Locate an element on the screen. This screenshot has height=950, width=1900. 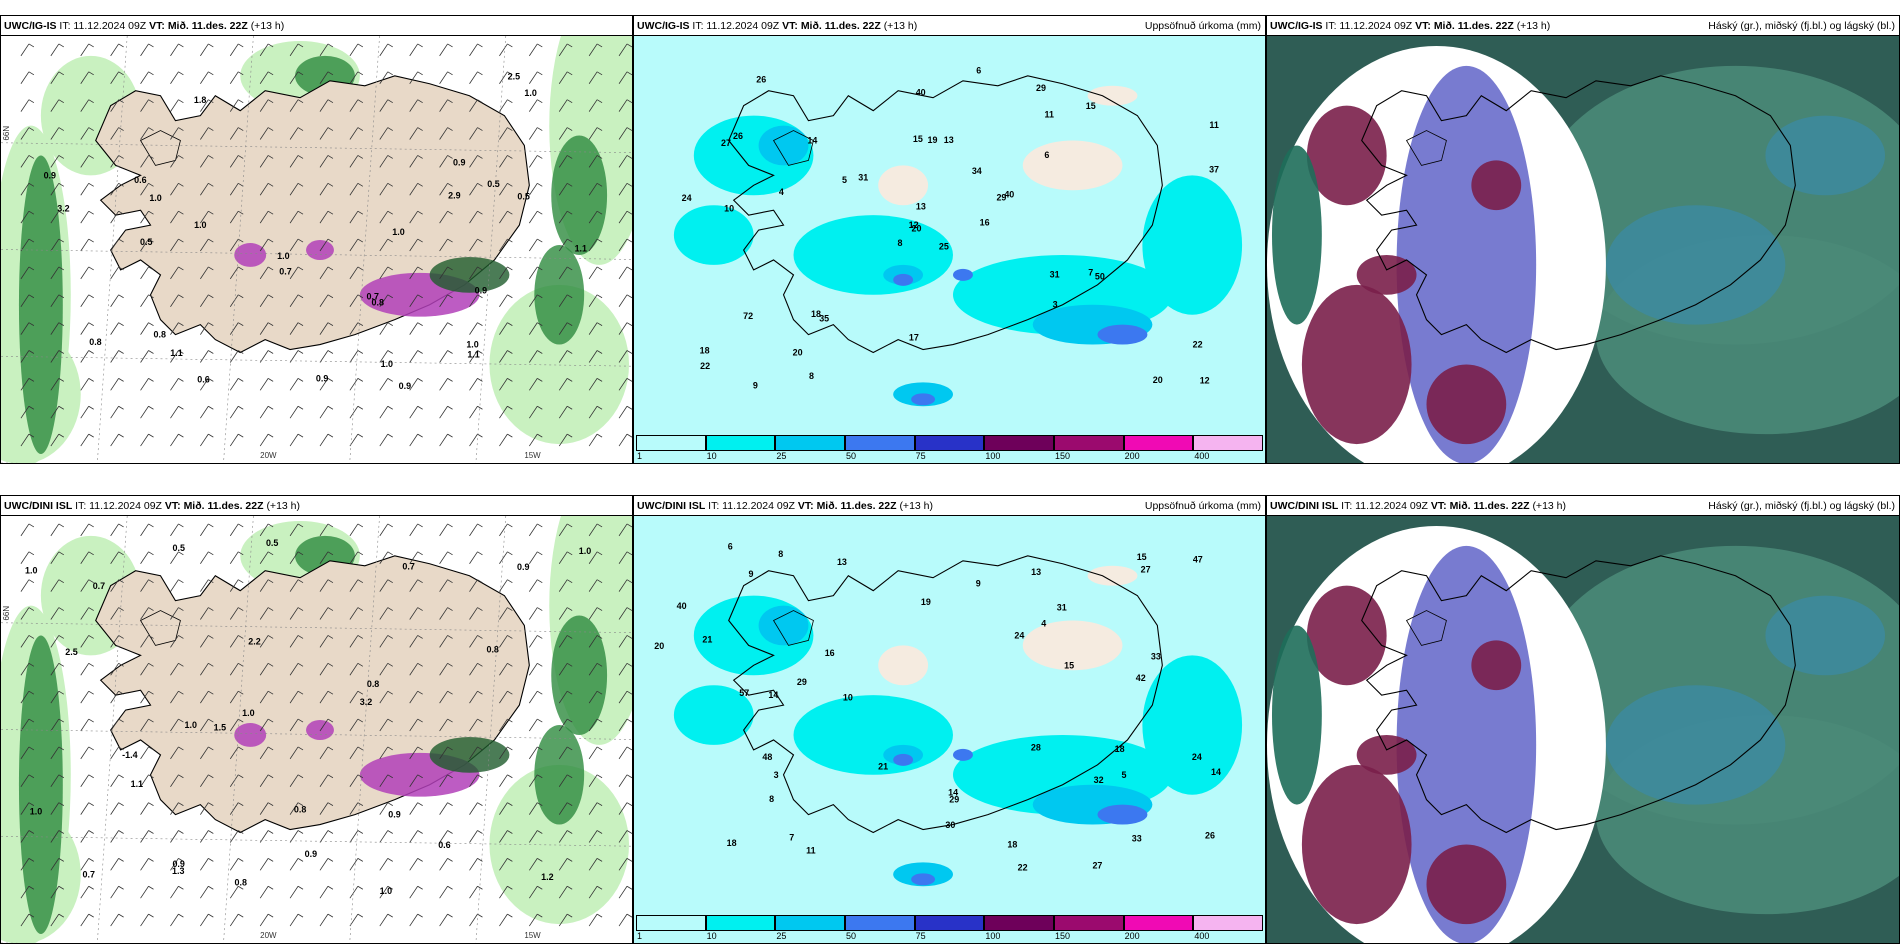
temperature-value: 1.8 is located at coordinates (200, 100).